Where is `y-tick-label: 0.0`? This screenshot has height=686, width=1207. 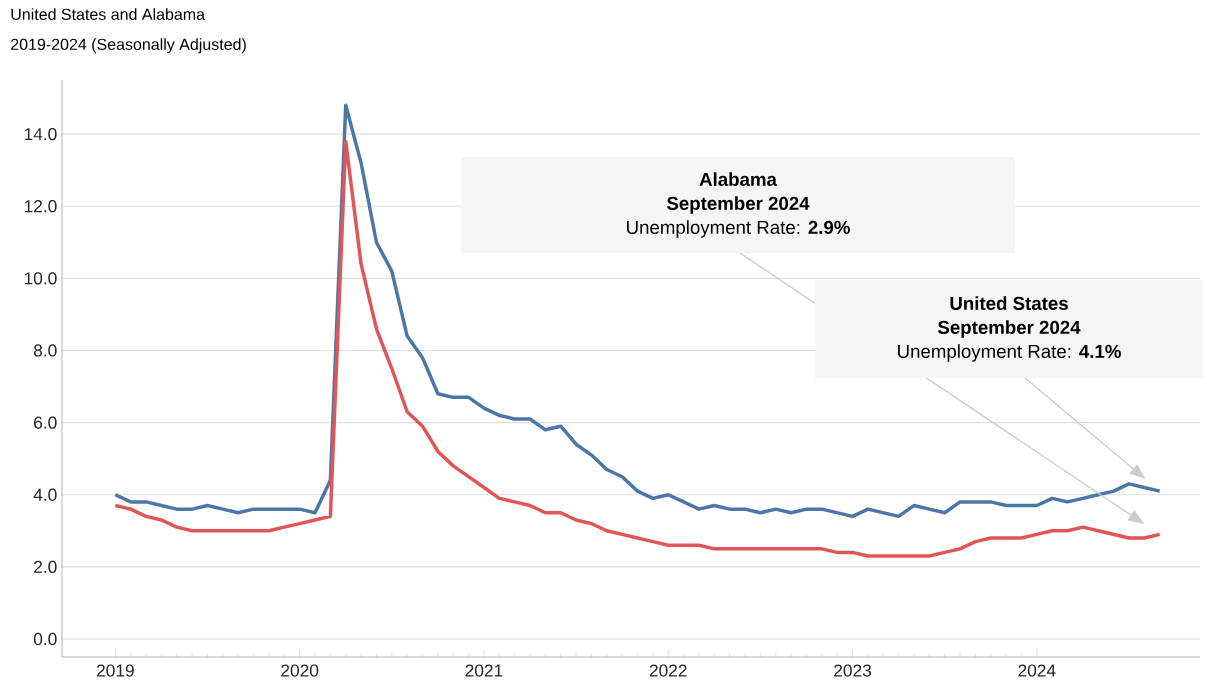
y-tick-label: 0.0 is located at coordinates (45, 639).